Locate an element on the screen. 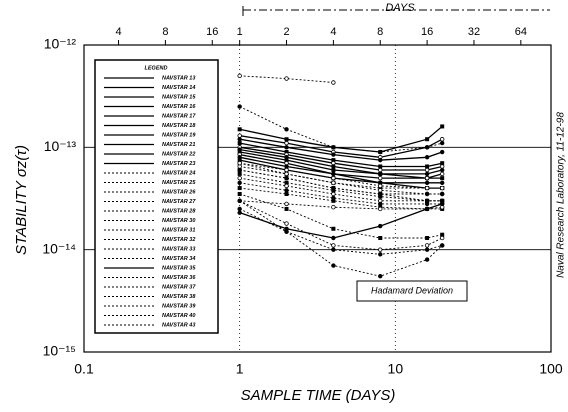 The image size is (568, 412). y-tick-label: 10⁻¹³ is located at coordinates (60, 146).